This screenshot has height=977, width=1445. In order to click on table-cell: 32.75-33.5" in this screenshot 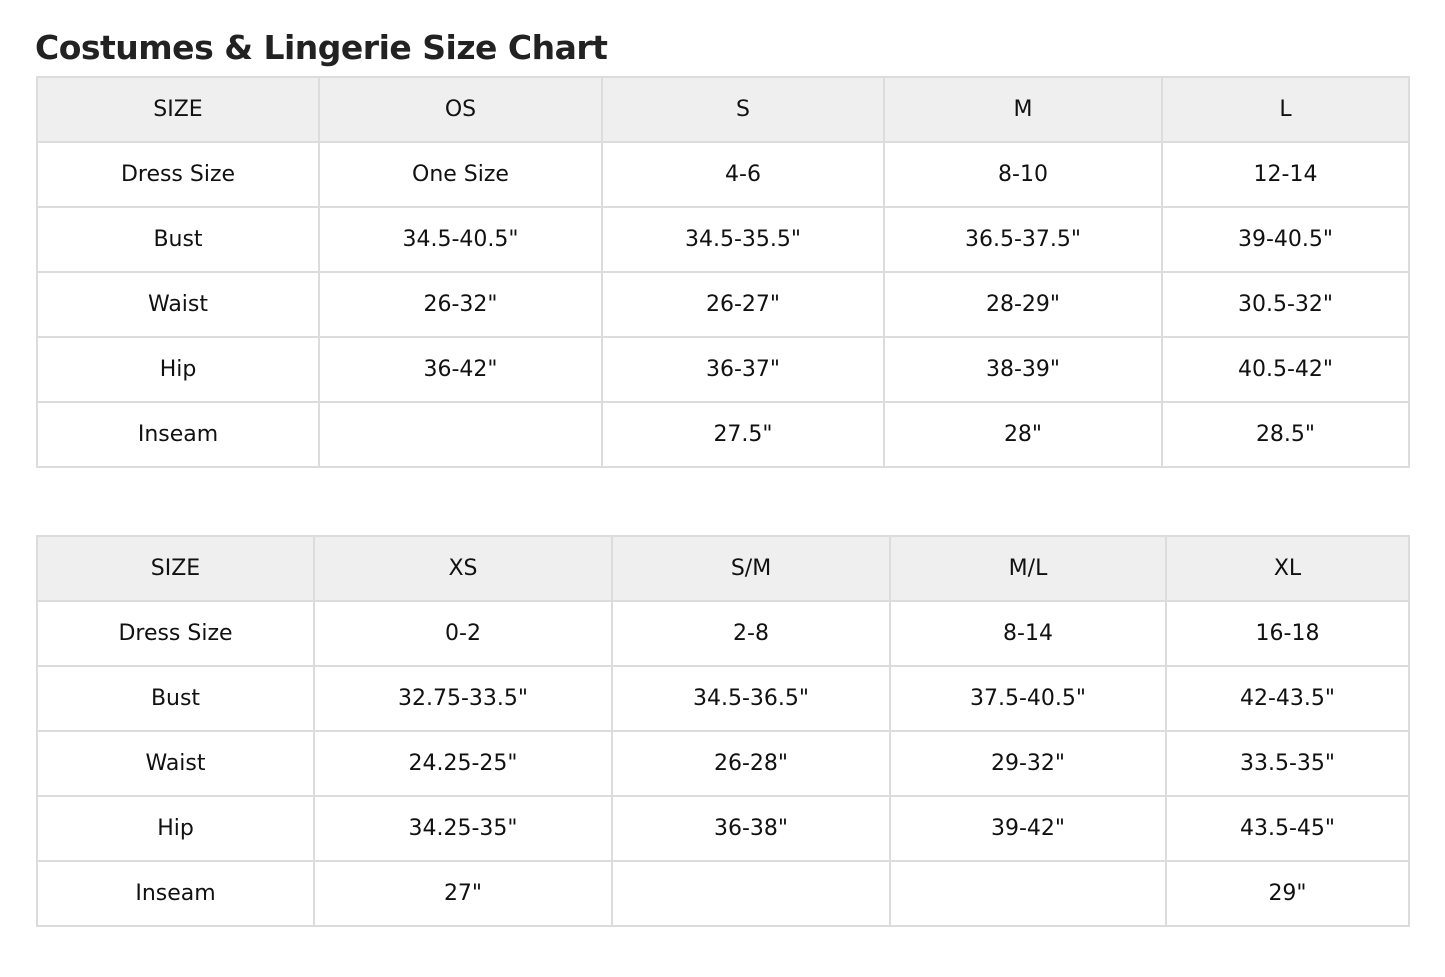, I will do `click(463, 698)`.